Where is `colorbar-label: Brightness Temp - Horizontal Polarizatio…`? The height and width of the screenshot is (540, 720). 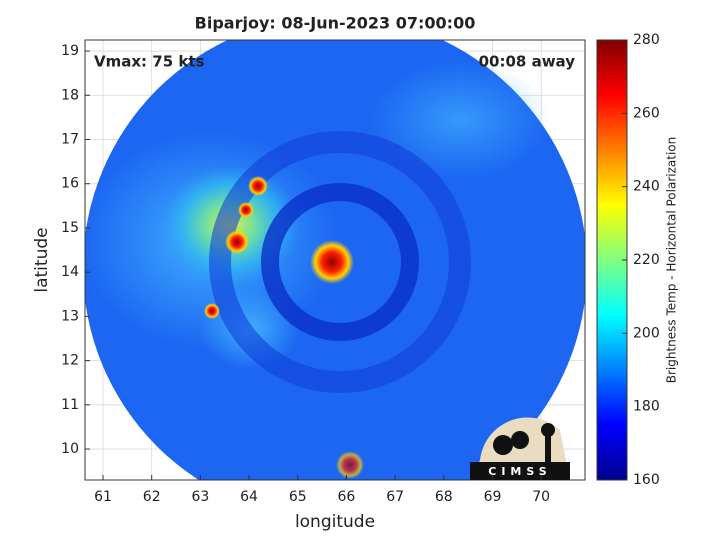
colorbar-label: Brightness Temp - Horizontal Polarizatio… is located at coordinates (672, 260).